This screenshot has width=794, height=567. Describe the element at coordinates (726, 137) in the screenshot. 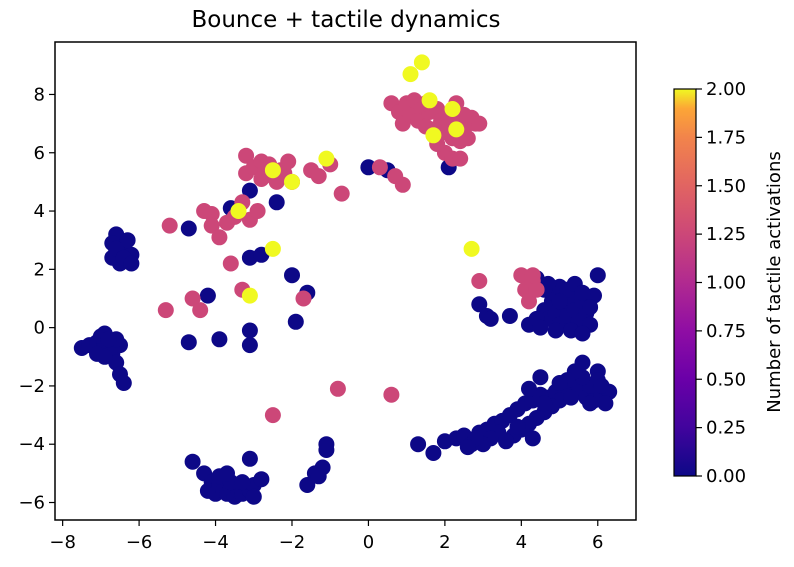

I see `colorbar-tick-label: 1.75` at that location.